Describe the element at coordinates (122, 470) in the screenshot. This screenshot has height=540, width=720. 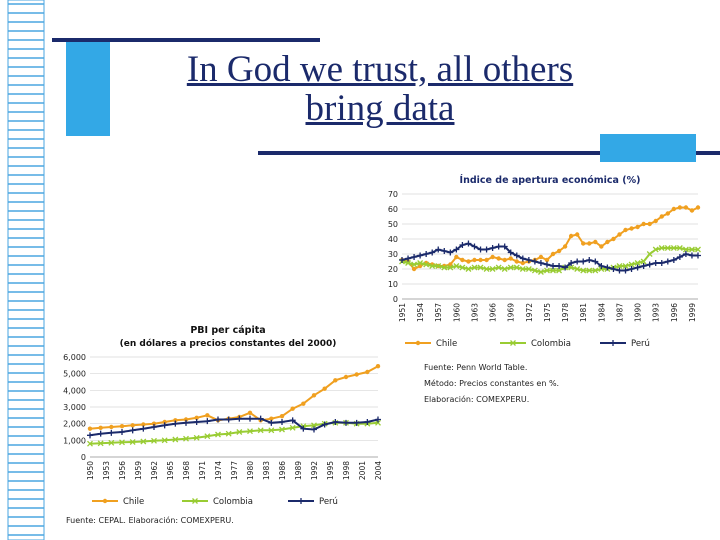
I see `gdp-x-tick-label: 1956` at that location.